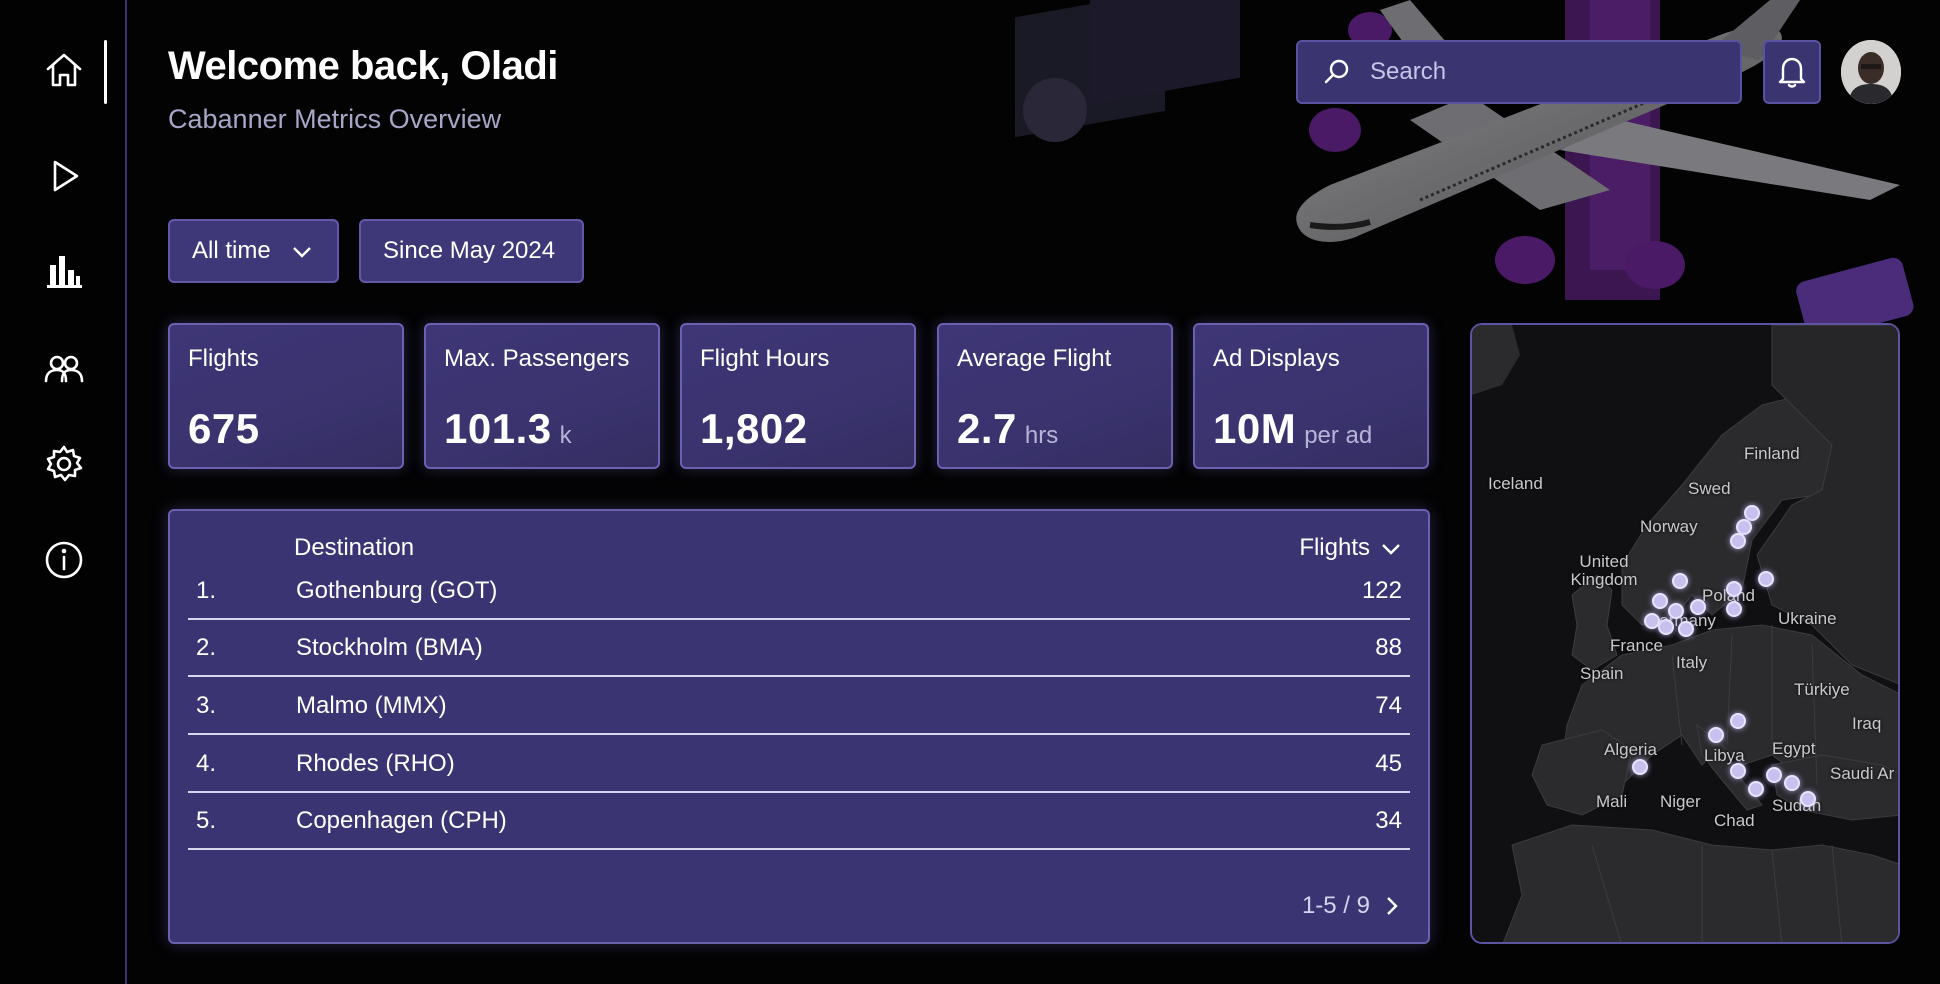  What do you see at coordinates (231, 250) in the screenshot?
I see `time-range-value: All time` at bounding box center [231, 250].